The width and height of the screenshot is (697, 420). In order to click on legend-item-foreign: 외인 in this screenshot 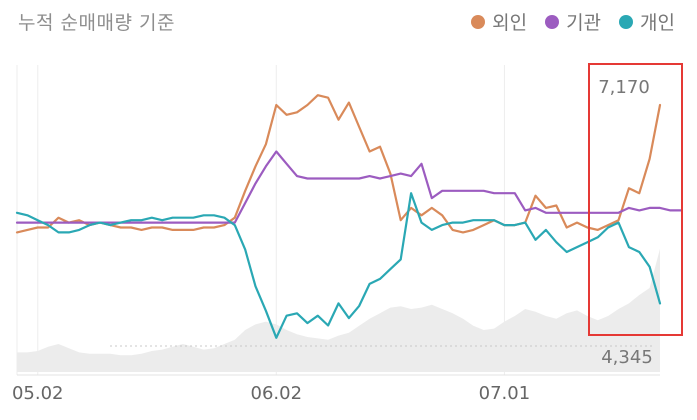, I will do `click(499, 21)`.